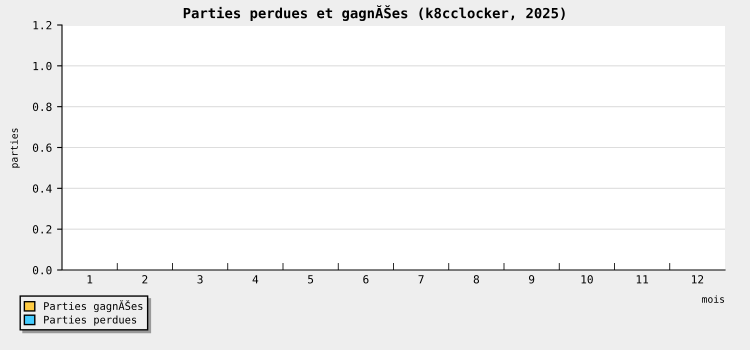  What do you see at coordinates (90, 321) in the screenshot?
I see `legend-label: Parties perdues` at bounding box center [90, 321].